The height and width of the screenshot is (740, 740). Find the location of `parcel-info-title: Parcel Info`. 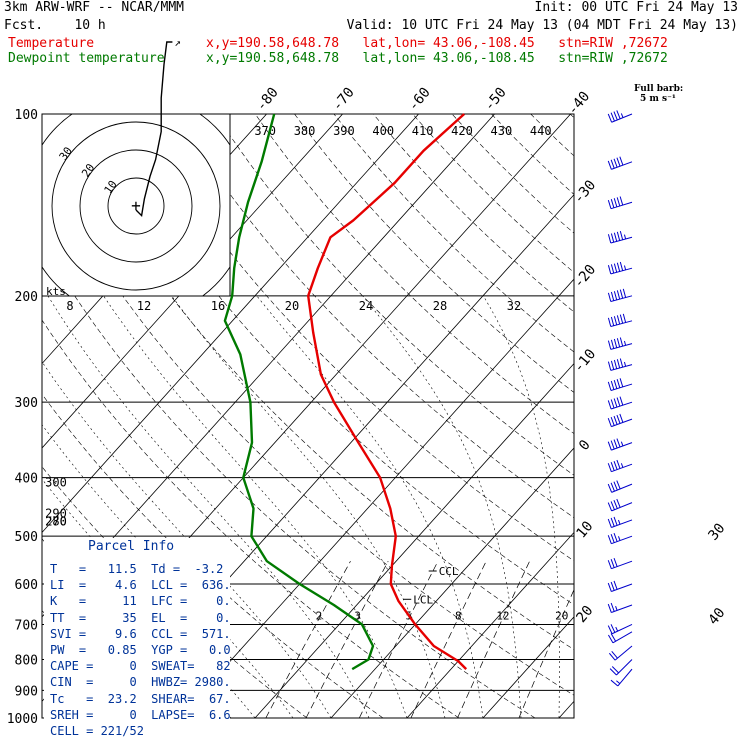

parcel-info-title: Parcel Info is located at coordinates (131, 546).